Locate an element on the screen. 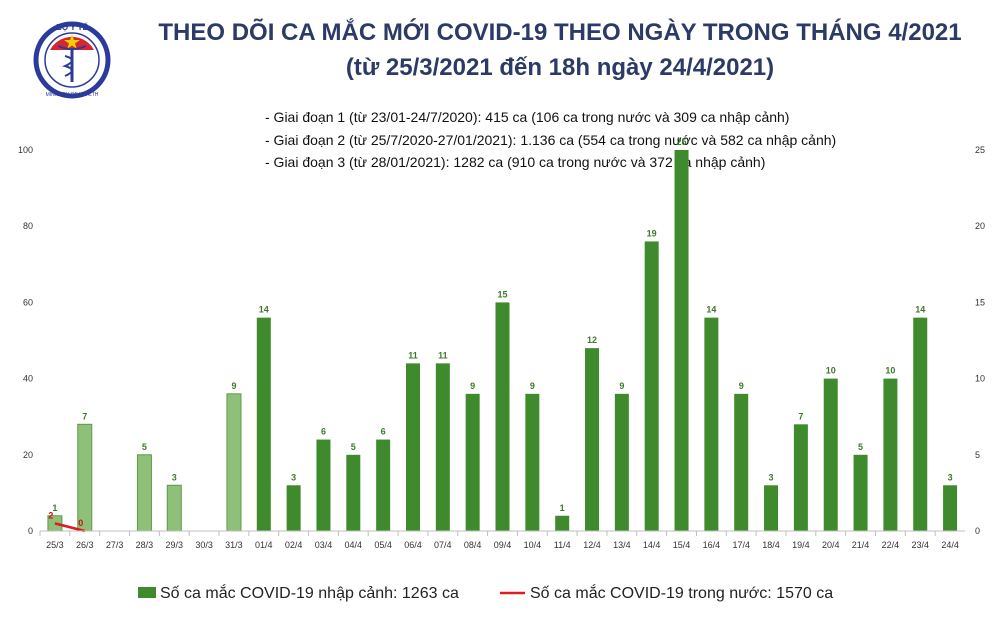 Image resolution: width=1000 pixels, height=617 pixels. bar-21/4 is located at coordinates (860, 492).